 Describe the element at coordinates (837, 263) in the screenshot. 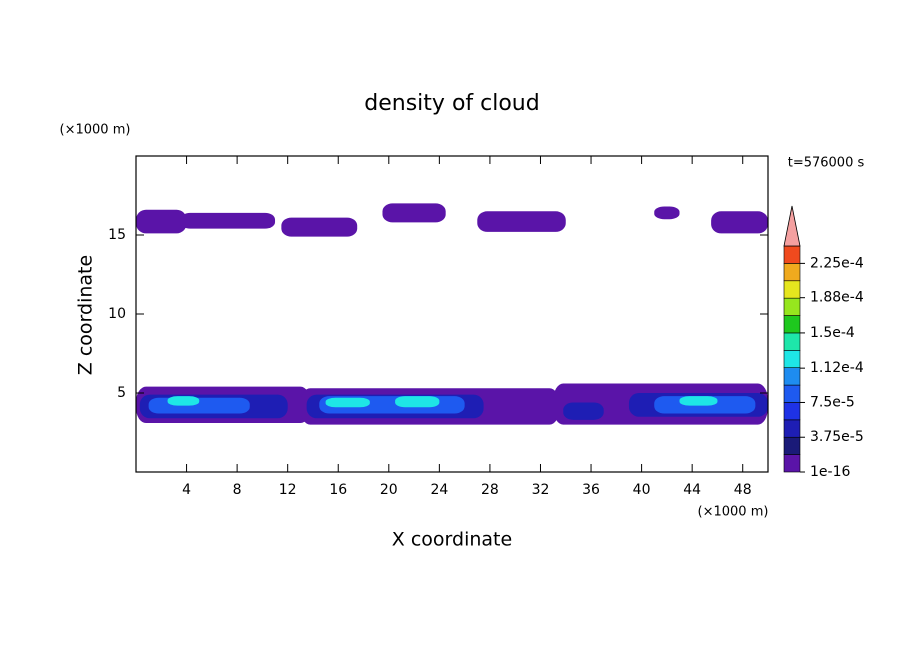

I see `colorbar-tick-label: 2.25e-4` at that location.